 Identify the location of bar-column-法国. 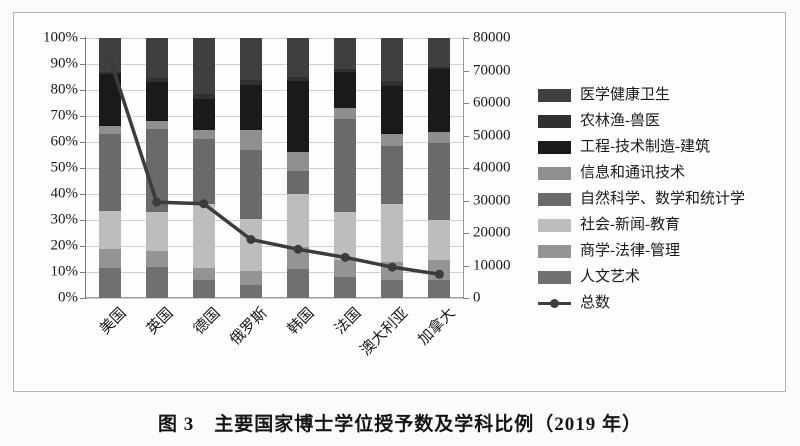
(345, 168).